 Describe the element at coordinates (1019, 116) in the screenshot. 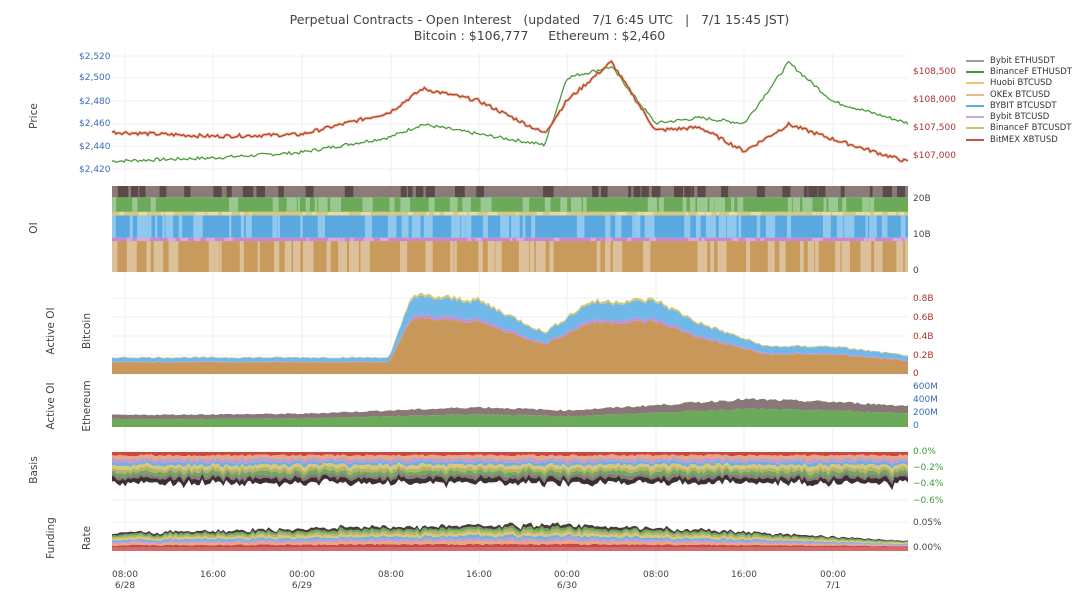

I see `legend-item: Bybit BTCUSD` at that location.